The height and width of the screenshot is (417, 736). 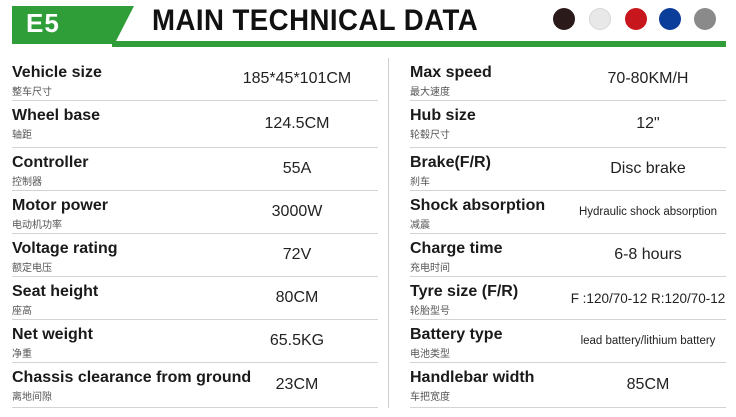 What do you see at coordinates (22, 135) in the screenshot?
I see `spec-sub-label: 轴距` at bounding box center [22, 135].